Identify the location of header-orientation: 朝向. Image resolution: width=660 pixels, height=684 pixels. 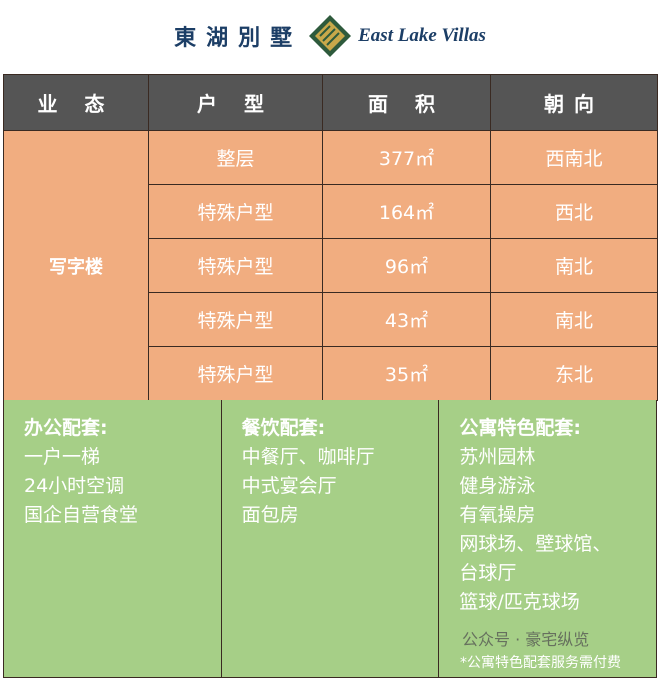
(574, 102).